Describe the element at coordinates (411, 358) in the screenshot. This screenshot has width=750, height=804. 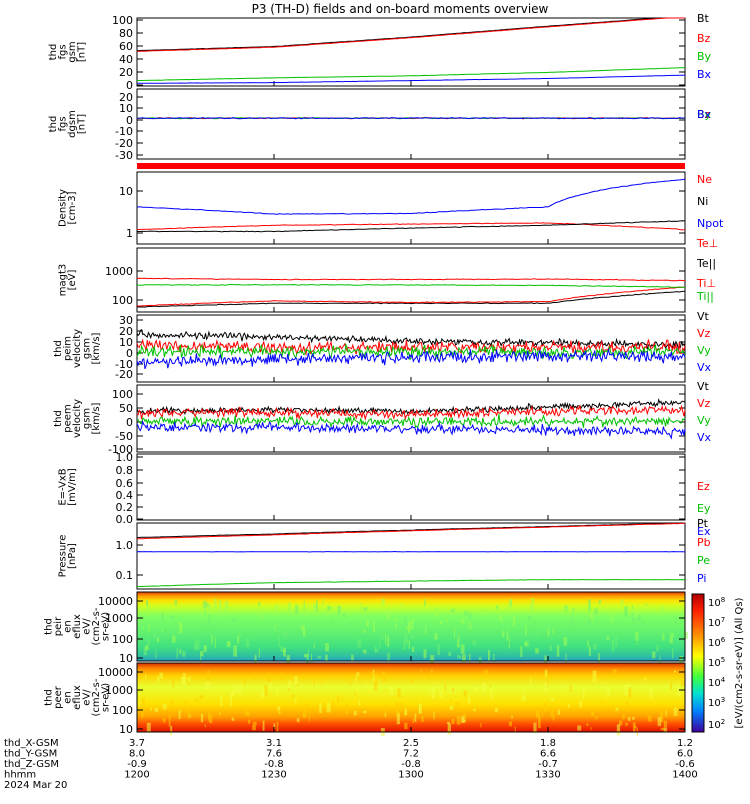
I see `series-line-Vx` at that location.